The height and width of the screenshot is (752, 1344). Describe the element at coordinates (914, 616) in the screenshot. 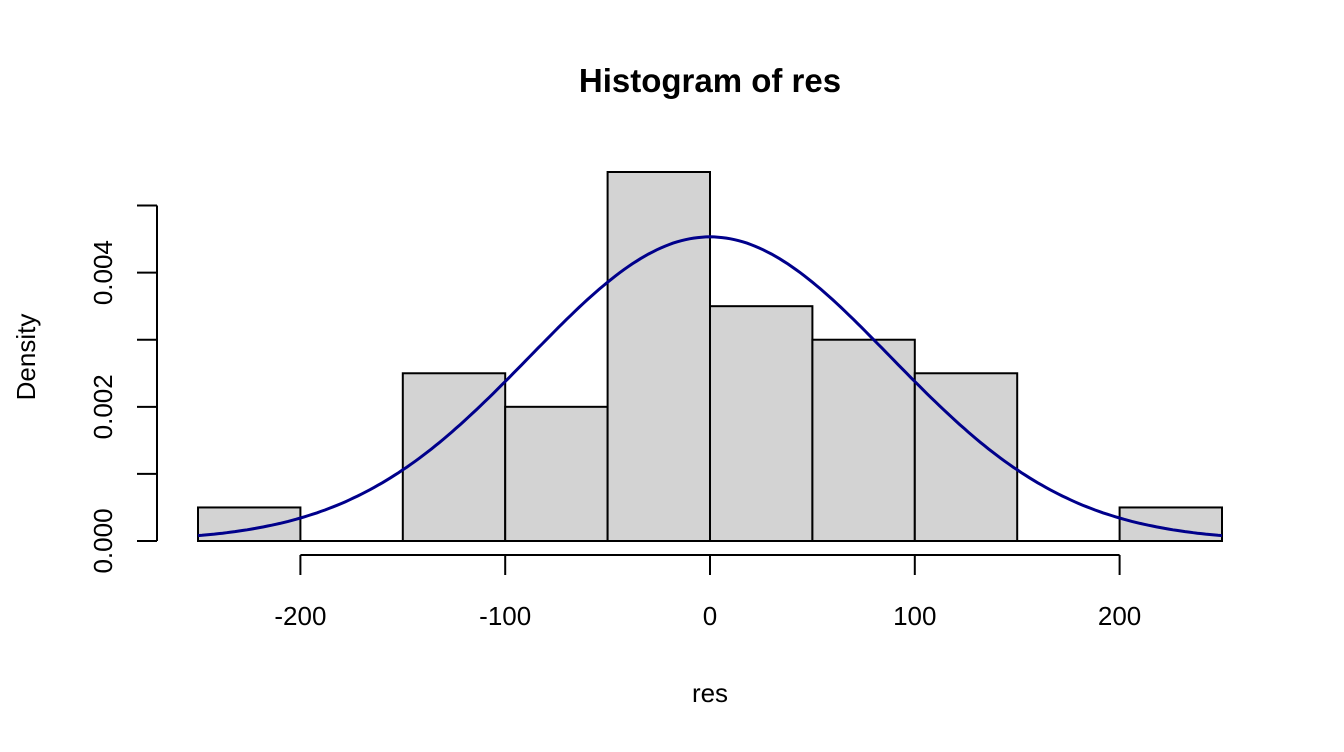

I see `x-tick-label: 100` at that location.